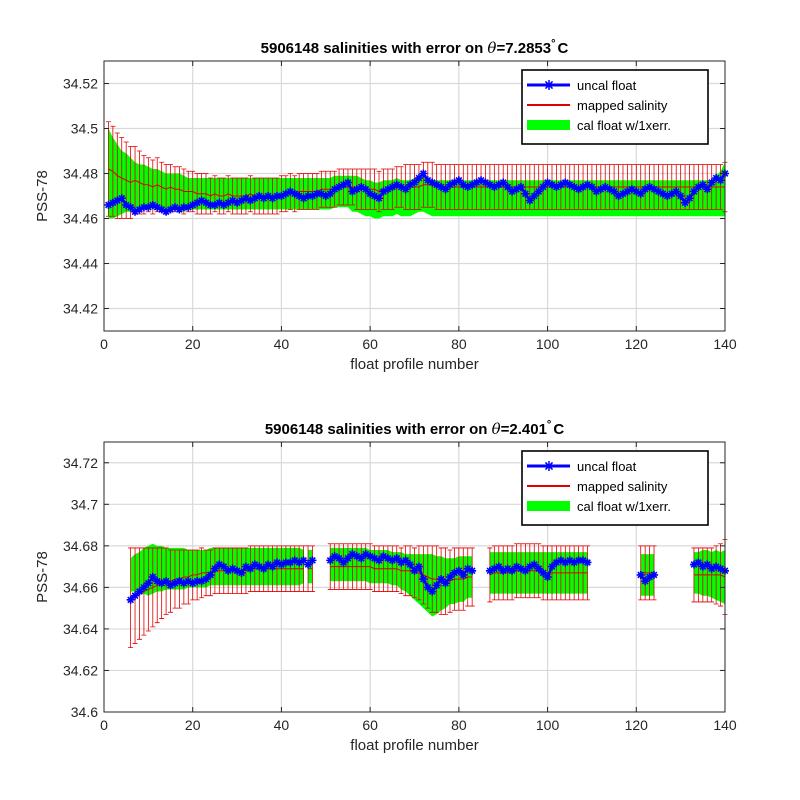 The width and height of the screenshot is (800, 800). What do you see at coordinates (523, 48) in the screenshot?
I see `title-value: =7.2853` at bounding box center [523, 48].